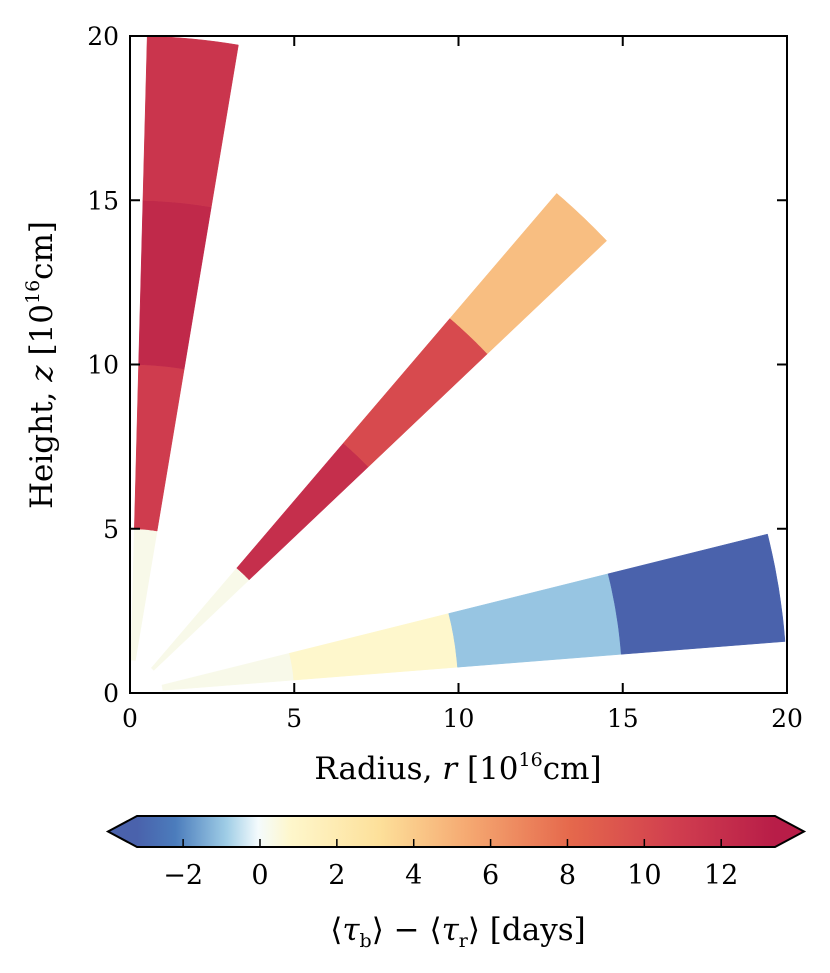 The width and height of the screenshot is (830, 973). Describe the element at coordinates (103, 365) in the screenshot. I see `y-tick-label: 10` at that location.